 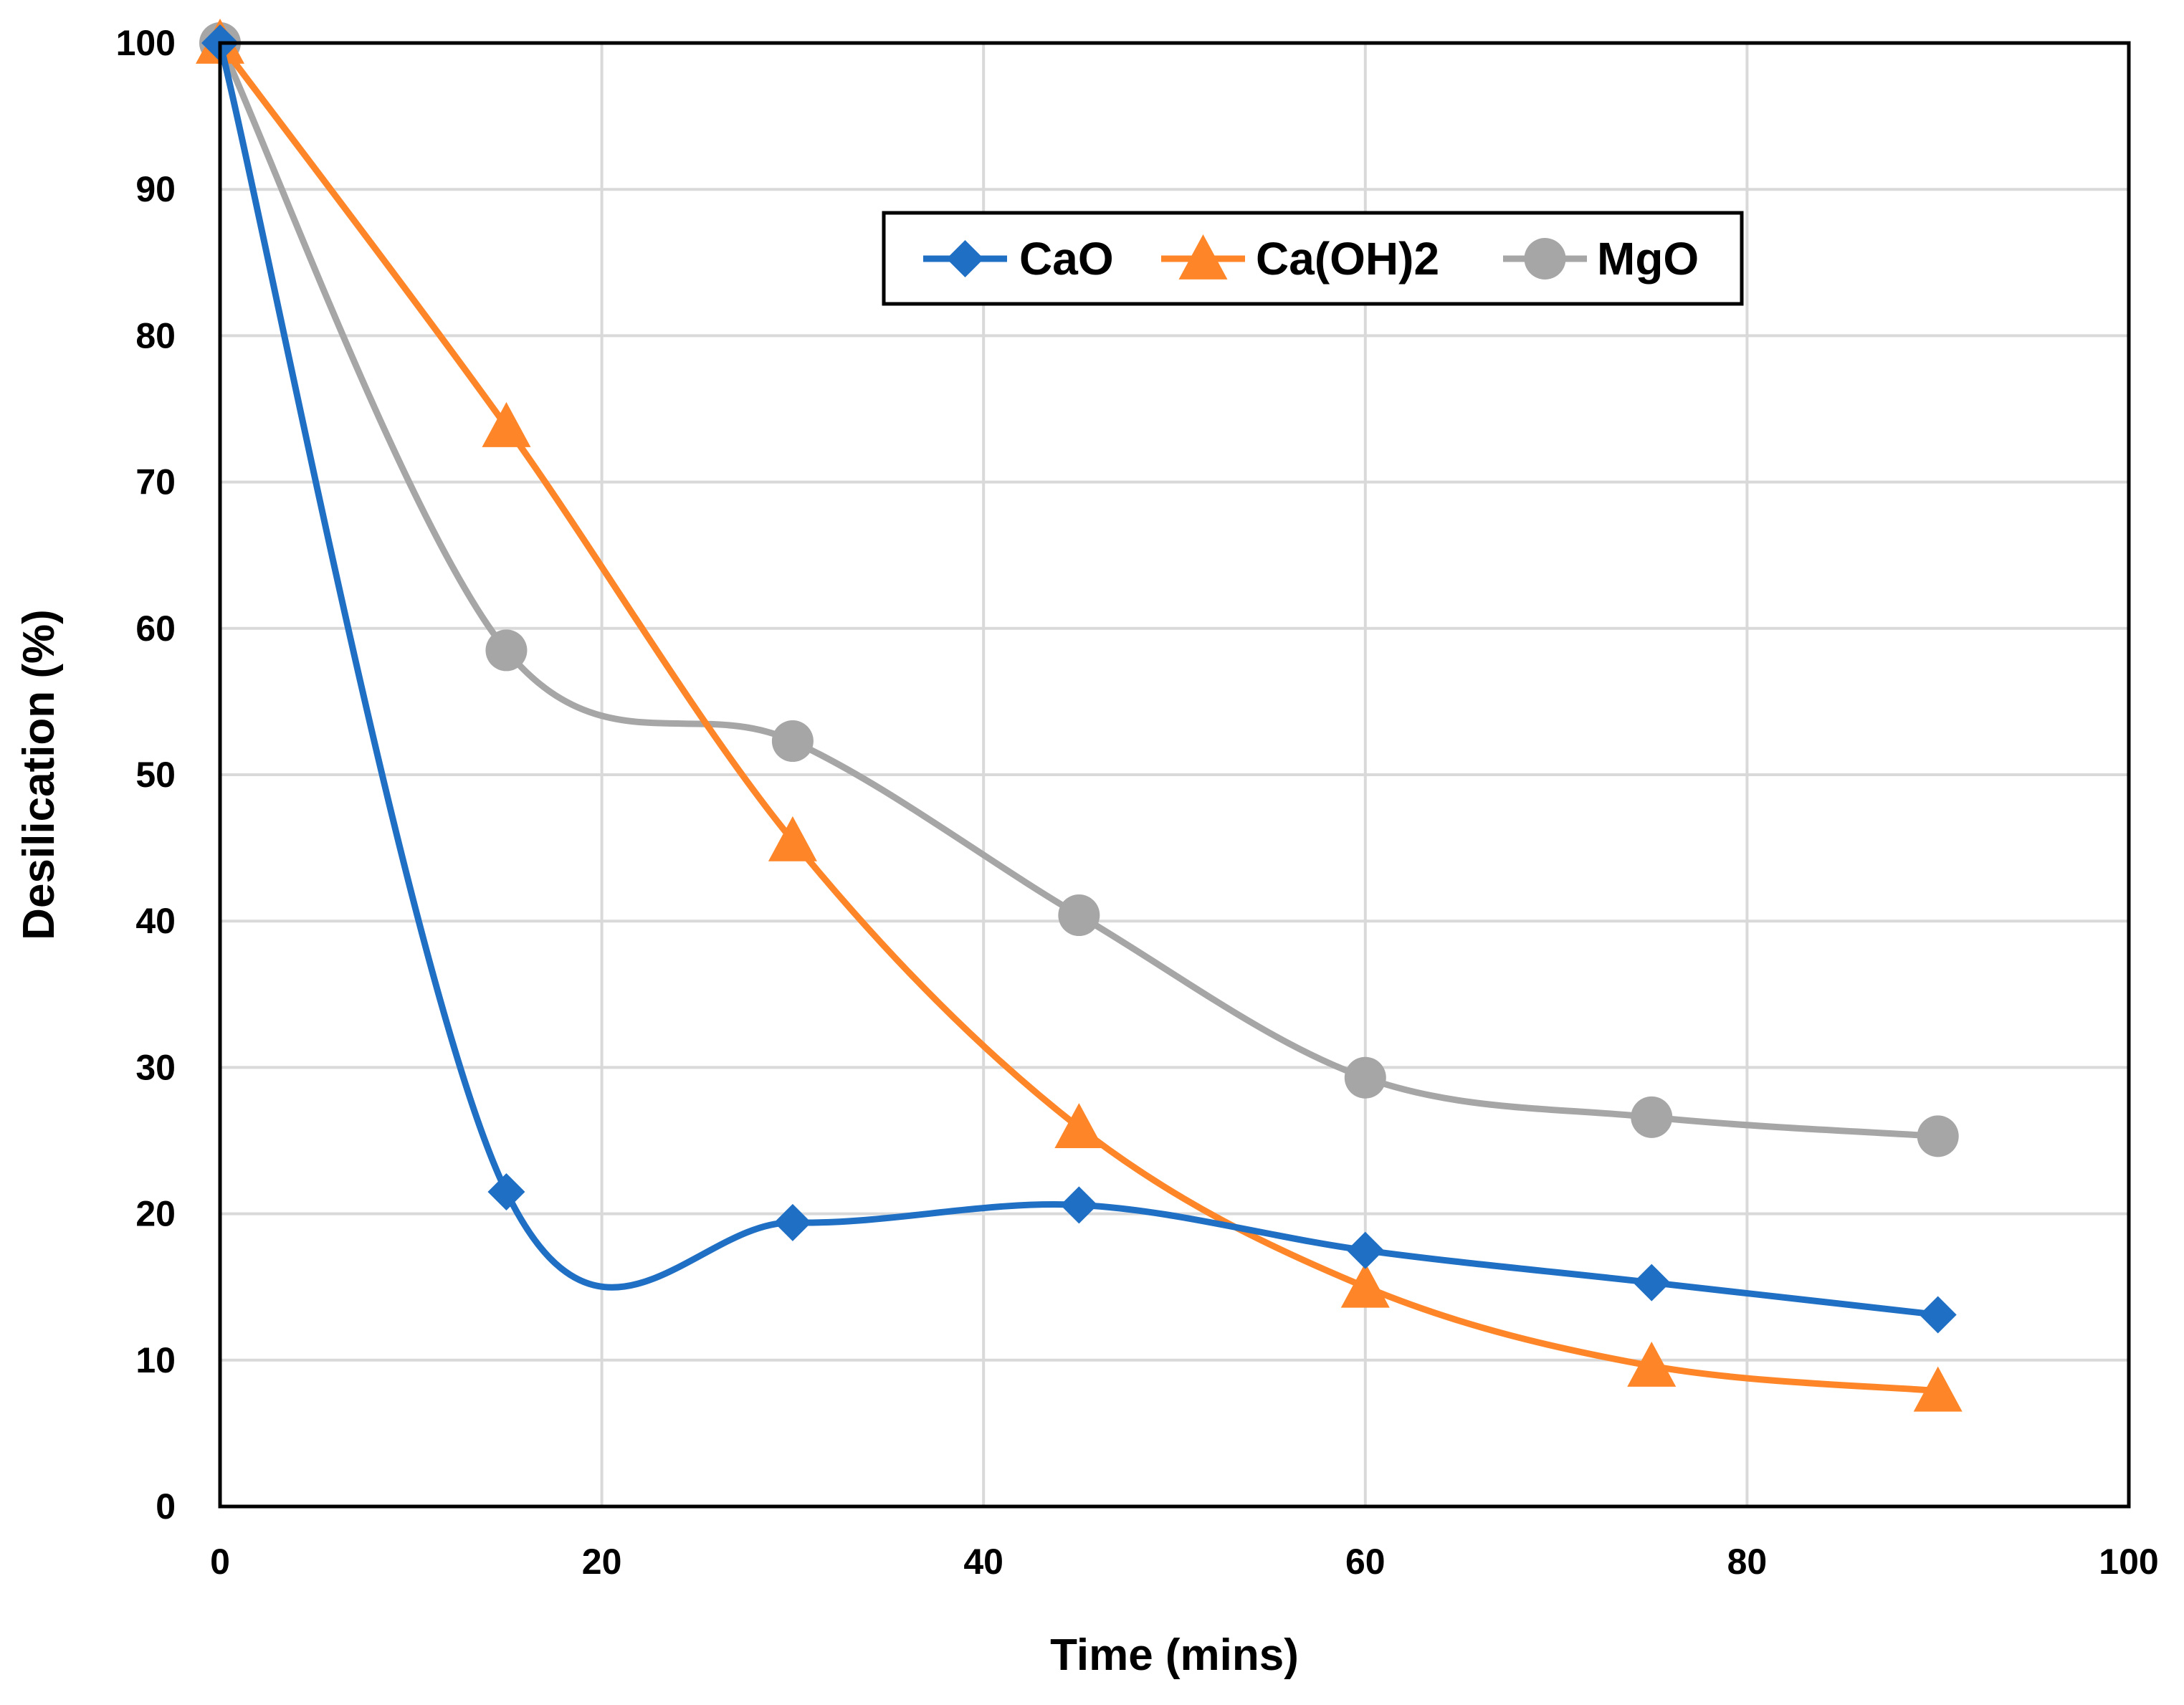 I want to click on y-tick-label: 50, so click(x=155, y=775).